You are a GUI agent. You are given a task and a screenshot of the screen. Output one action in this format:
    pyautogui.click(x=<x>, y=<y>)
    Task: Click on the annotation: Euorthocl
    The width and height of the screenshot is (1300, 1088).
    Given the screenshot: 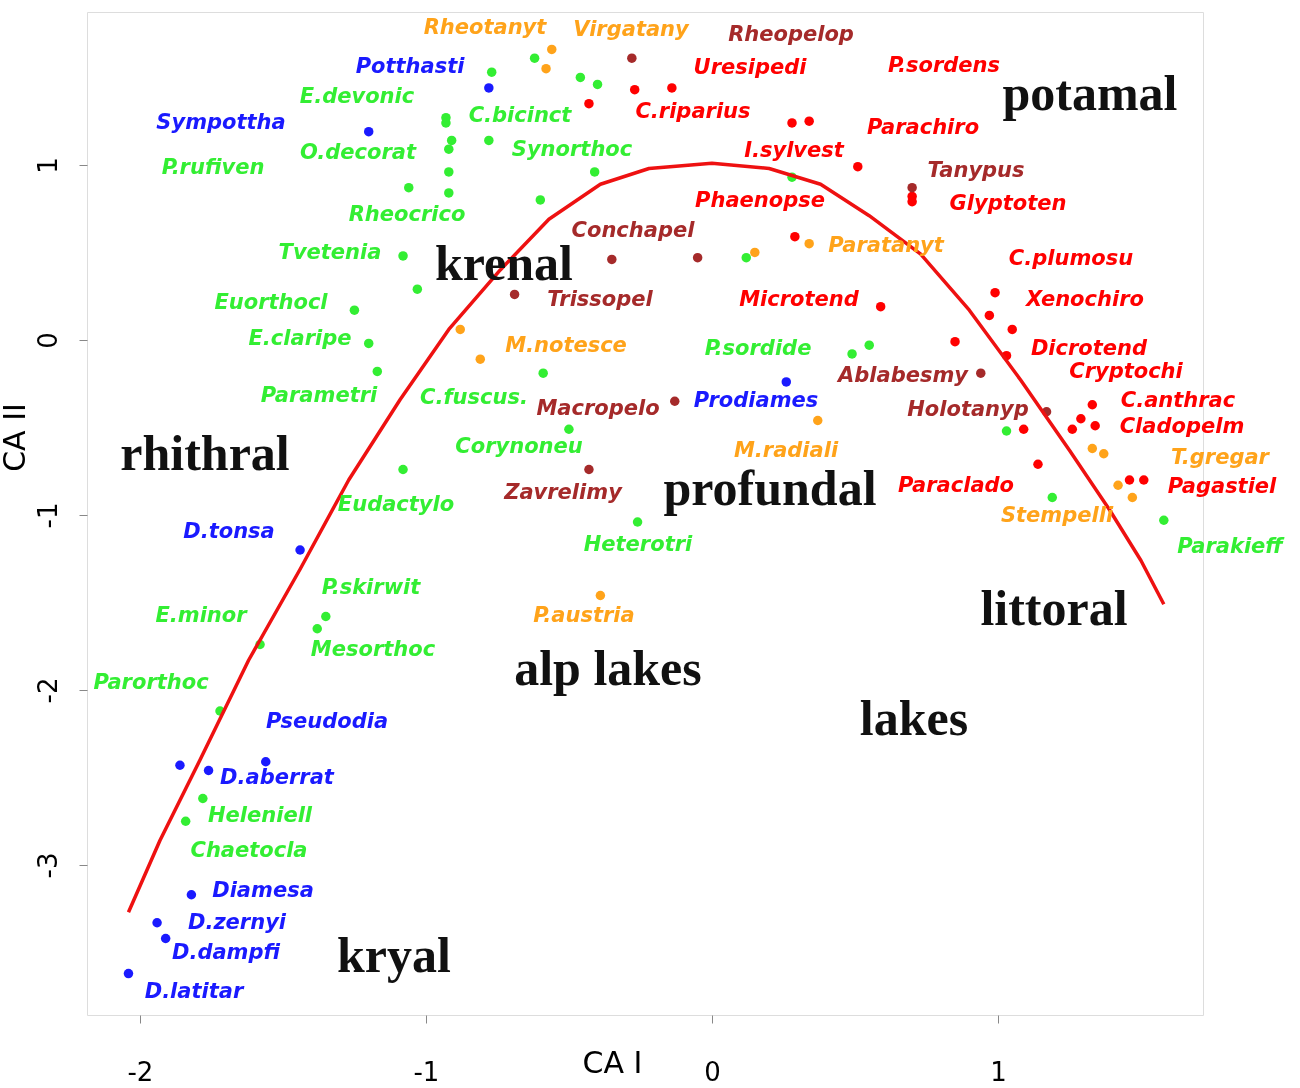 What is the action you would take?
    pyautogui.click(x=271, y=302)
    